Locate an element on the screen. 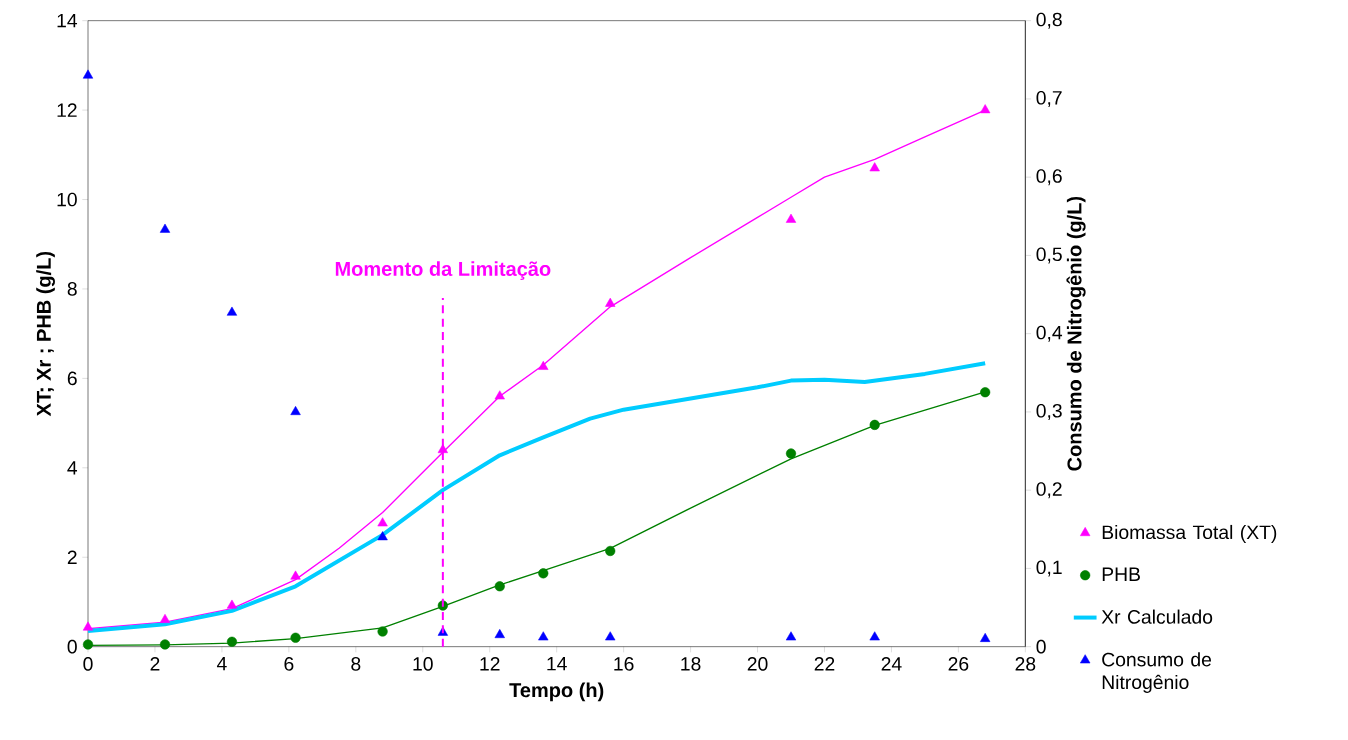 The width and height of the screenshot is (1348, 740). y2-tick-label: 0,8 is located at coordinates (1049, 20).